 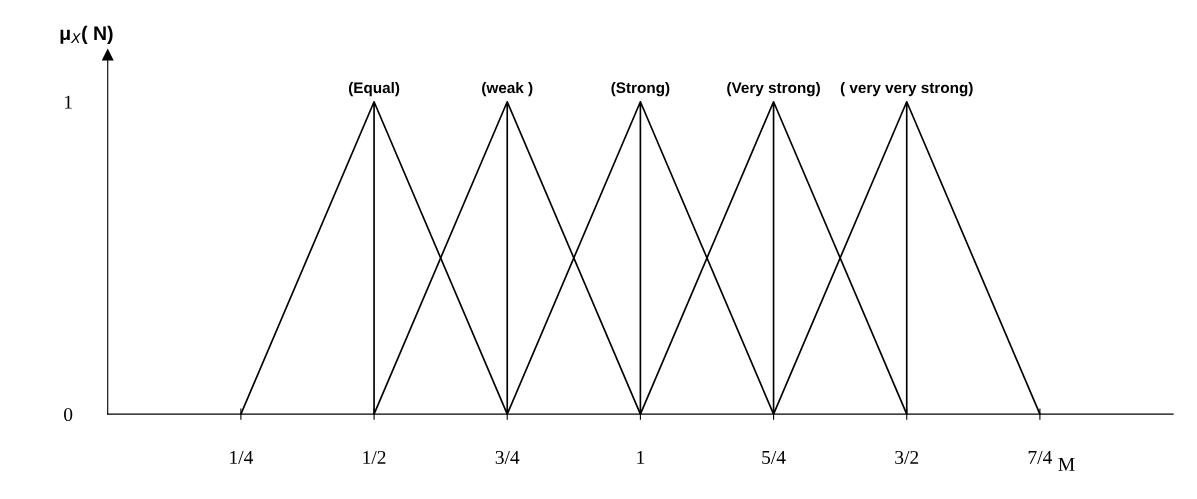 I want to click on x-tick-label: 1, so click(x=641, y=457).